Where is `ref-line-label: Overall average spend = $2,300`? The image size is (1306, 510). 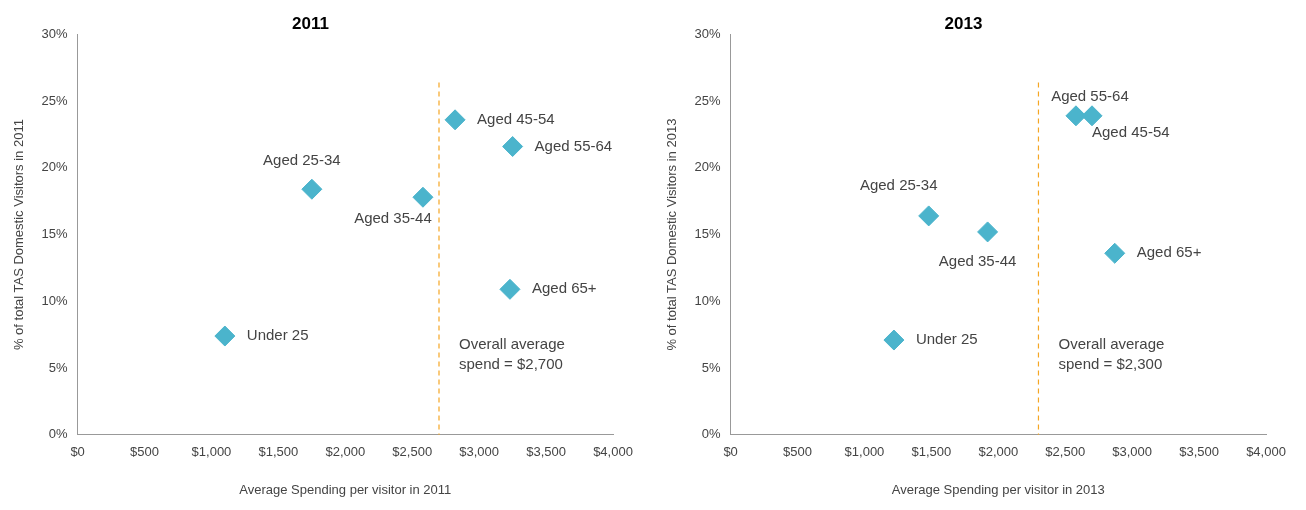
ref-line-label: Overall average spend = $2,300 is located at coordinates (1111, 353).